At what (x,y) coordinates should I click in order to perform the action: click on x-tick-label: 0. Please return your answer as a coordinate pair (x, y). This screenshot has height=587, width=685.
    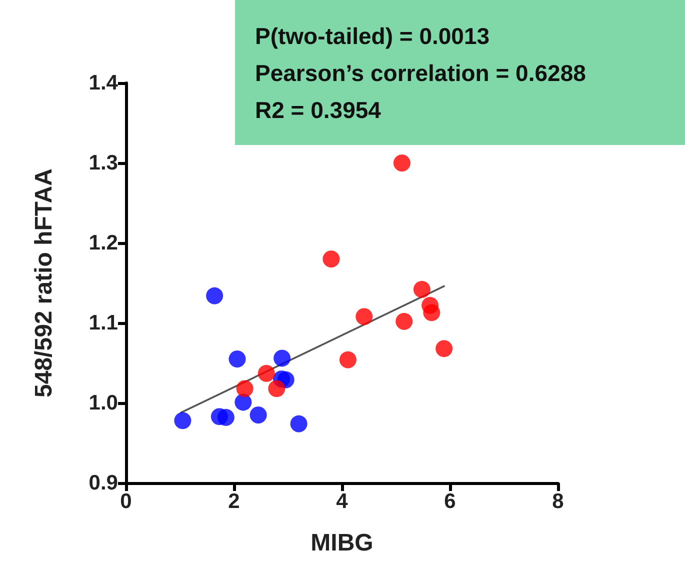
    Looking at the image, I should click on (126, 501).